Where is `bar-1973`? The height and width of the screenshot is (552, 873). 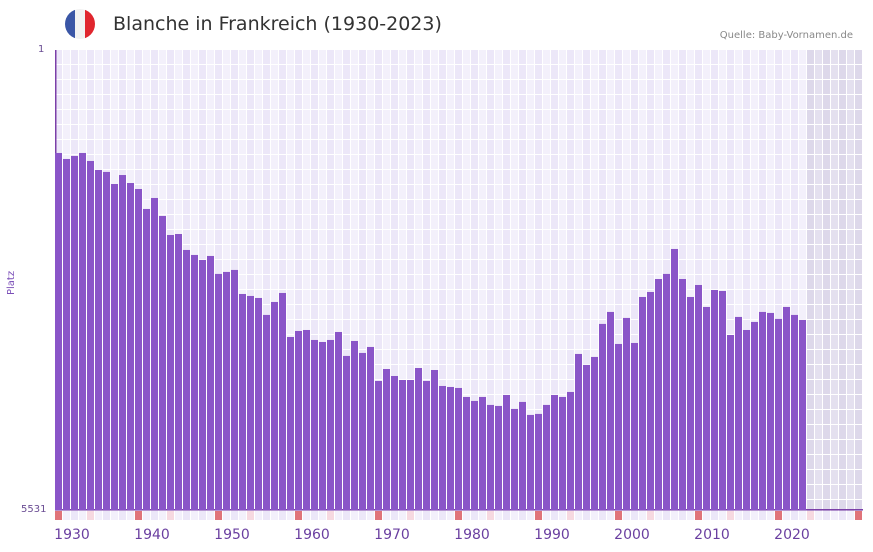
bar-1973 is located at coordinates (402, 444).